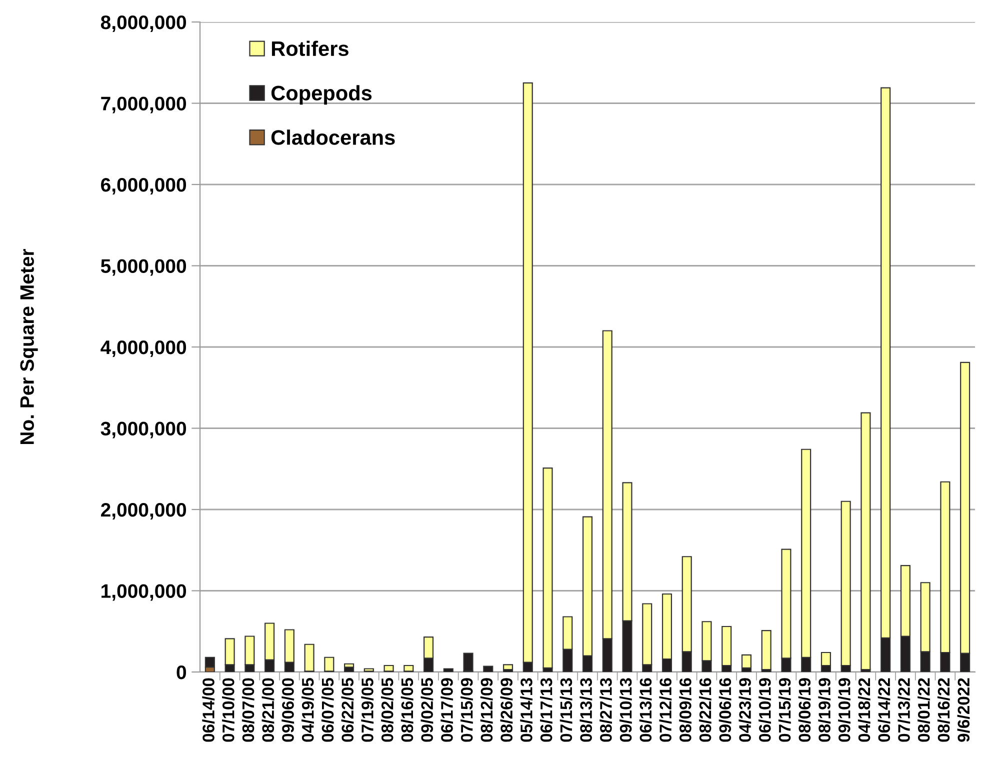 The width and height of the screenshot is (981, 762). Describe the element at coordinates (904, 710) in the screenshot. I see `x-tick-label: 07/13/22` at that location.